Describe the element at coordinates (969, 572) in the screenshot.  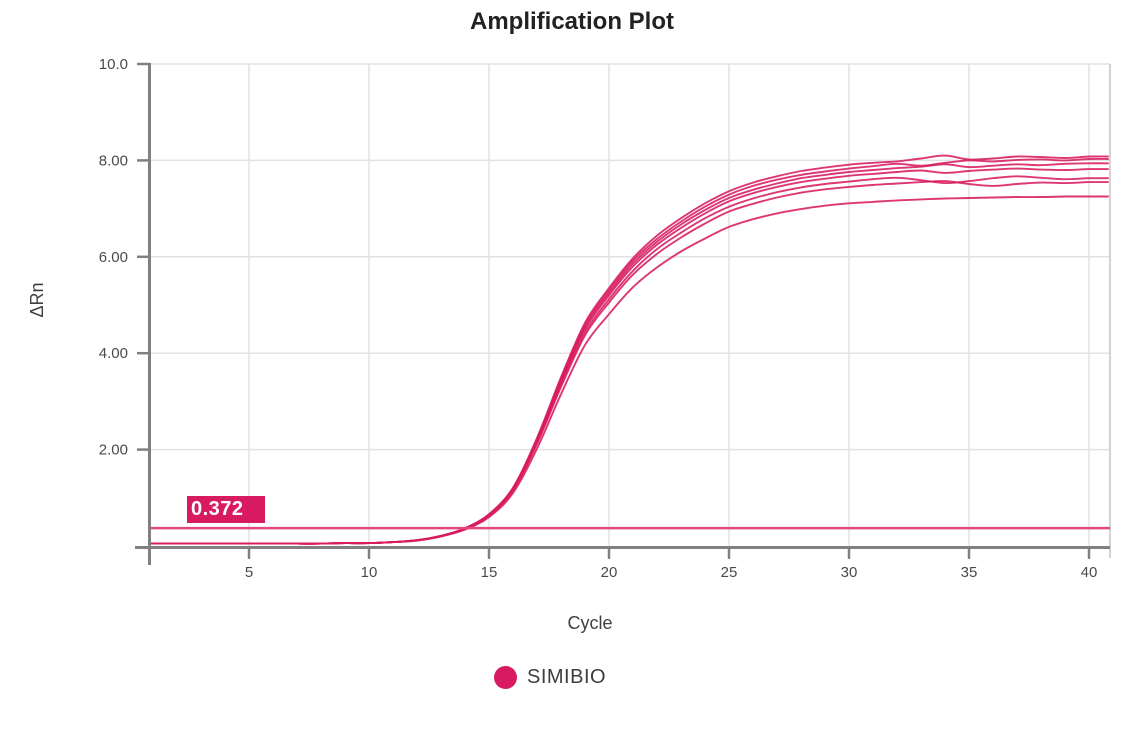
I see `x-tick-label: 35` at that location.